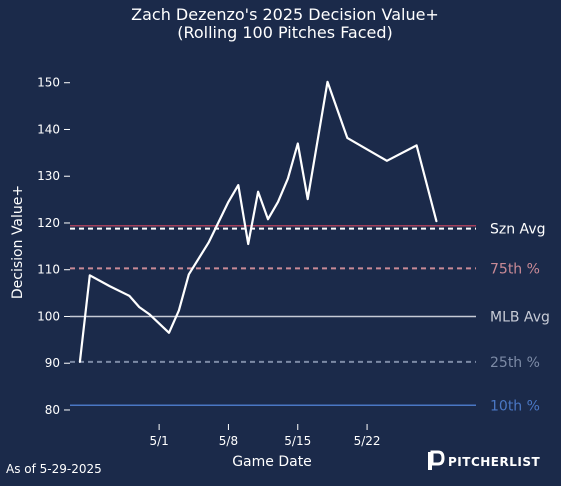 This screenshot has width=561, height=486. I want to click on pitcherlist-logo-text: PITCHERLIST, so click(494, 462).